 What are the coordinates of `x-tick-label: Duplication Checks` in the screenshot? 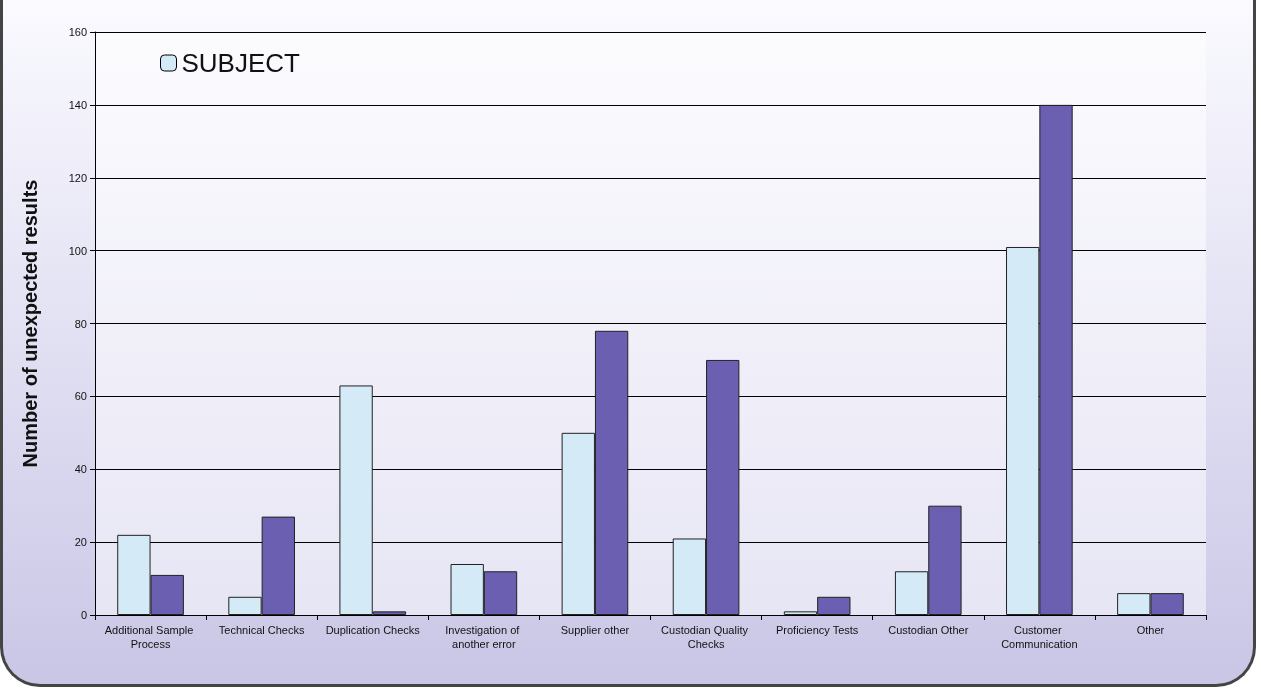 It's located at (373, 630).